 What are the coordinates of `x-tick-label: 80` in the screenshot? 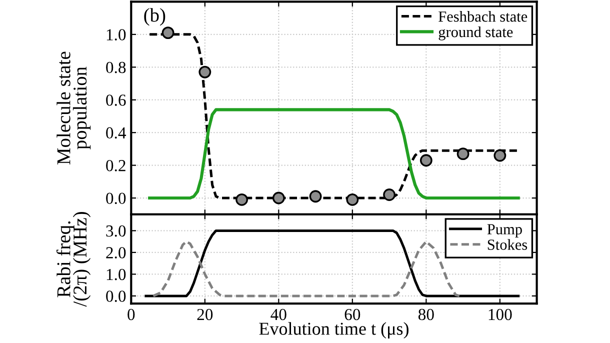 It's located at (426, 314).